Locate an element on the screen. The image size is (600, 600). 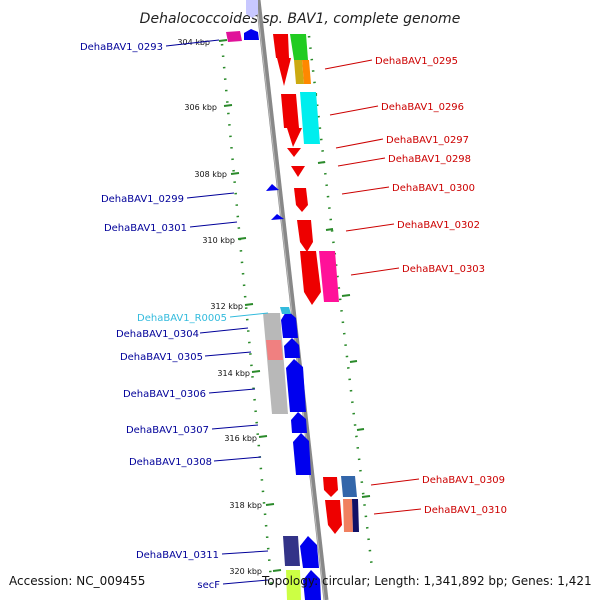
gene-label: DehaBAV1_0309 is located at coordinates (463, 480).